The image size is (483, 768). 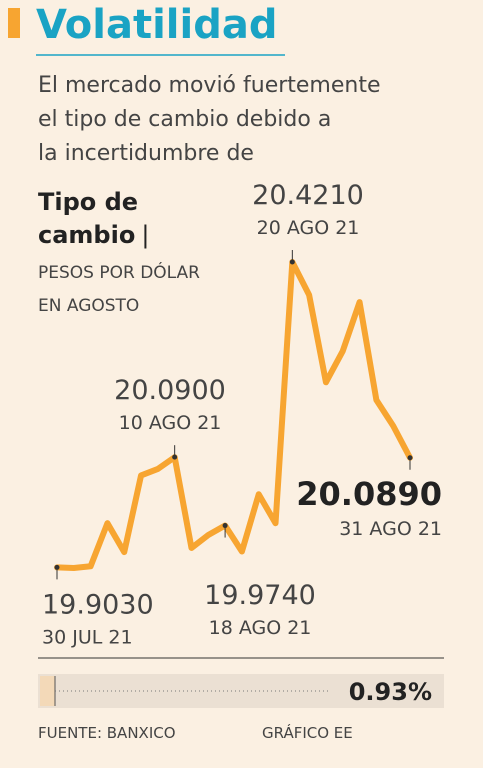 I want to click on change-label: 0.93%, so click(x=390, y=692).